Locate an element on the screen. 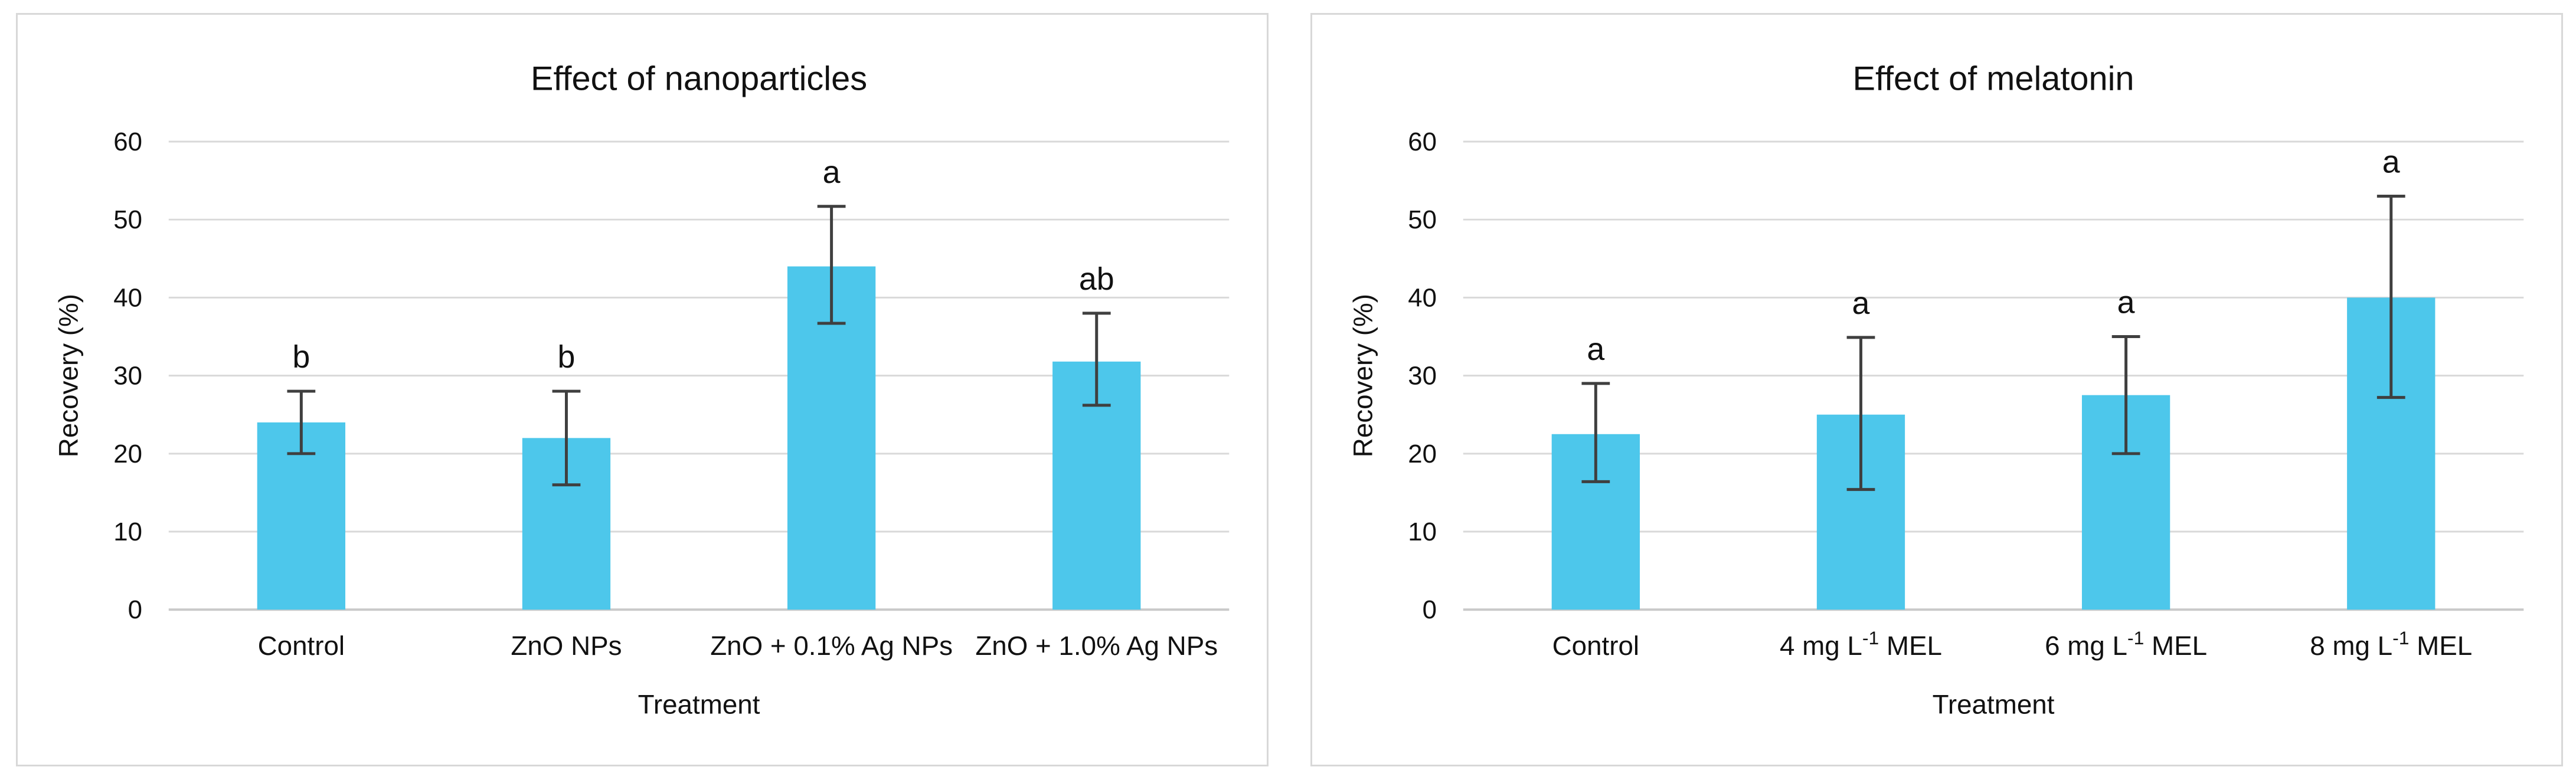 The image size is (2576, 780). chart-title: Effect of nanoparticles is located at coordinates (699, 78).